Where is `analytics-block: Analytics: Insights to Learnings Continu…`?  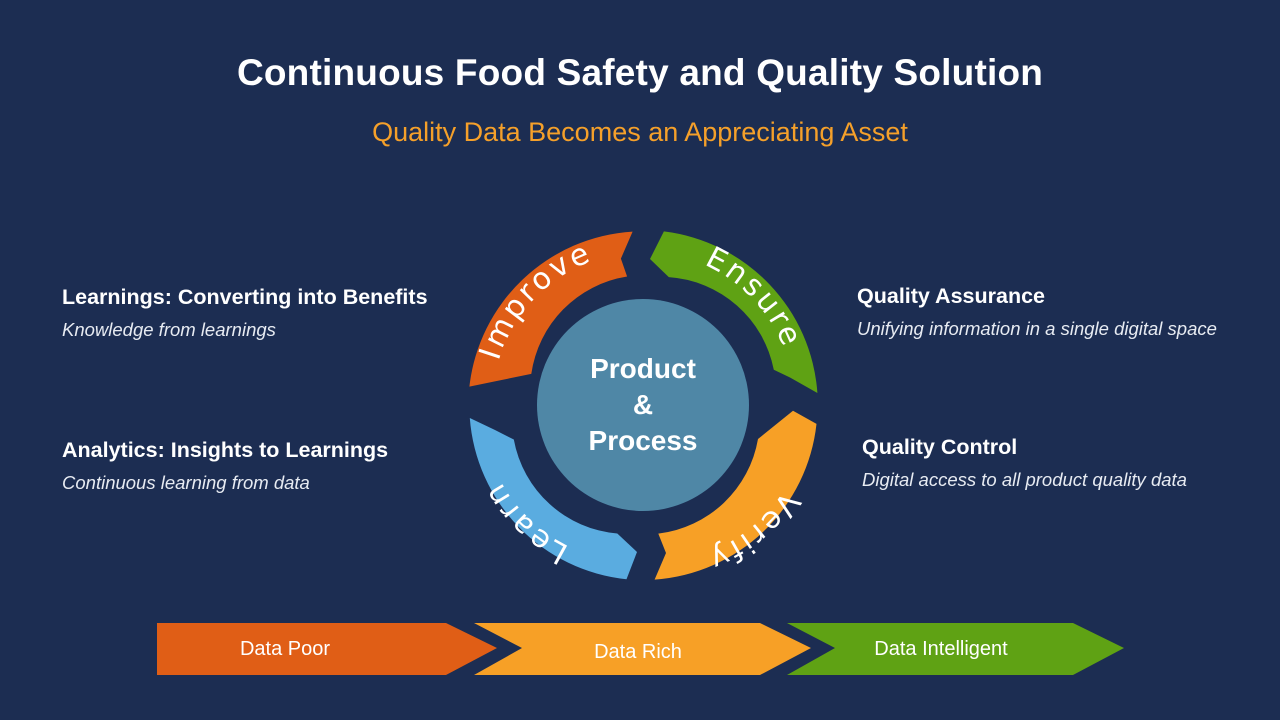 analytics-block: Analytics: Insights to Learnings Continu… is located at coordinates (225, 466).